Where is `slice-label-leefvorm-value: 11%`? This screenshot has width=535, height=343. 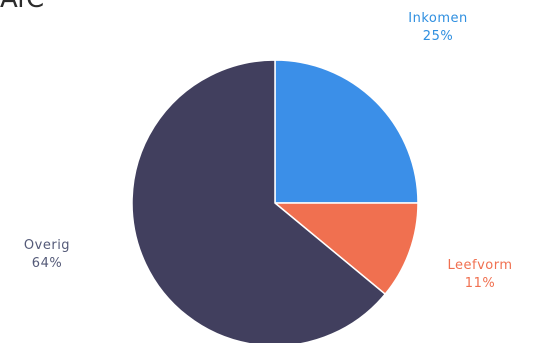 slice-label-leefvorm-value: 11% is located at coordinates (480, 283).